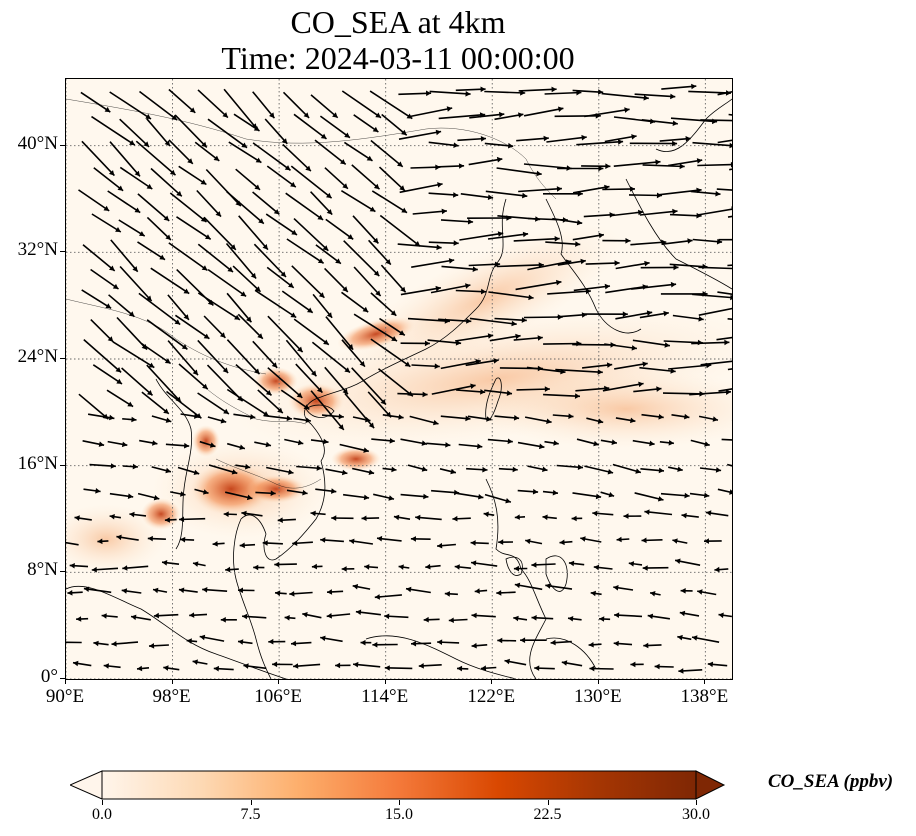 Image resolution: width=916 pixels, height=836 pixels. What do you see at coordinates (62, 358) in the screenshot?
I see `lat-tick-mark` at bounding box center [62, 358].